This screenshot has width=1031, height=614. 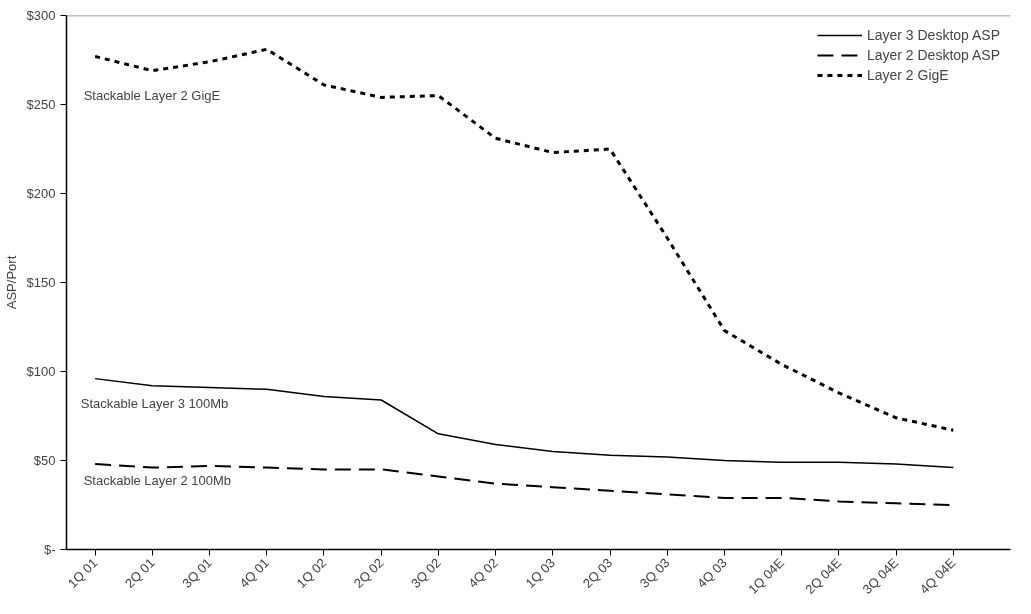 I want to click on y-tick-label: $250, so click(x=41, y=104).